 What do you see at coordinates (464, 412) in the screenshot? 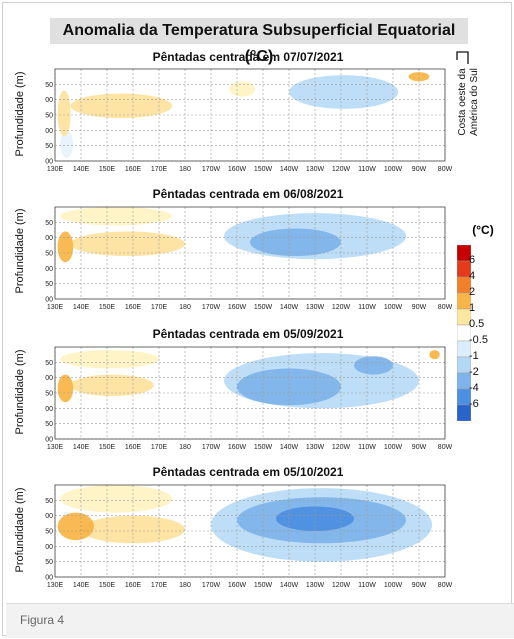
I see `colorbar-segment` at bounding box center [464, 412].